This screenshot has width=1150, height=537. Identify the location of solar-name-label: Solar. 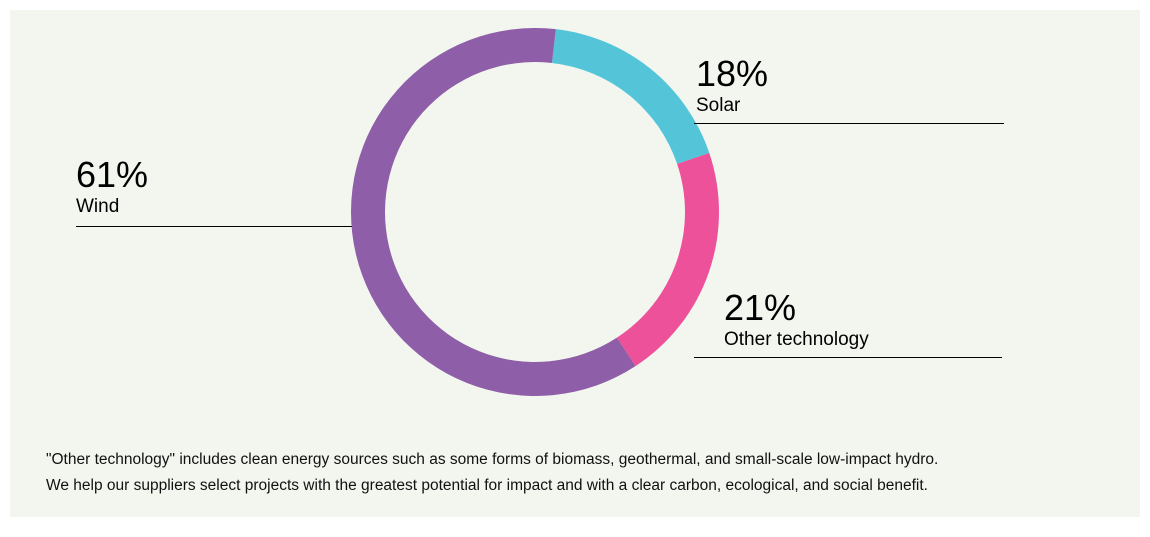
(718, 105).